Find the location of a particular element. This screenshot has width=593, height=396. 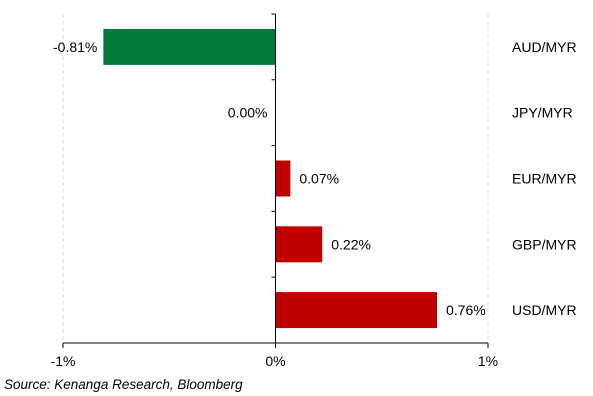

source-note: Source: Kenanga Research, Bloomberg is located at coordinates (123, 384).